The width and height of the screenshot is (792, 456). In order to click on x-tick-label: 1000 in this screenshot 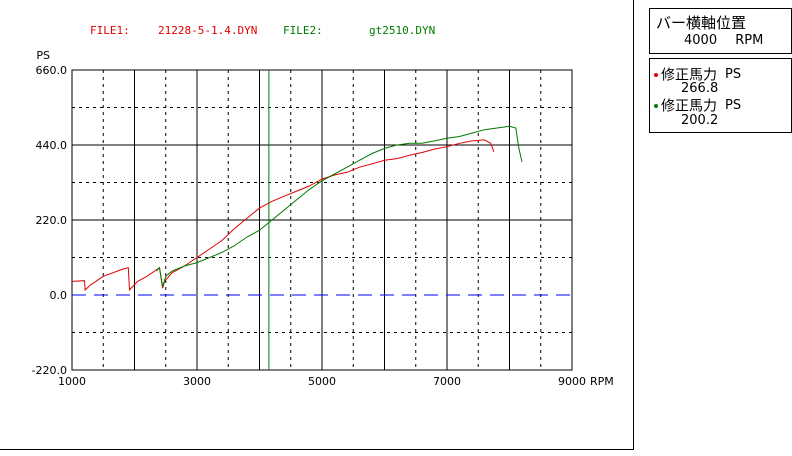, I will do `click(72, 381)`.